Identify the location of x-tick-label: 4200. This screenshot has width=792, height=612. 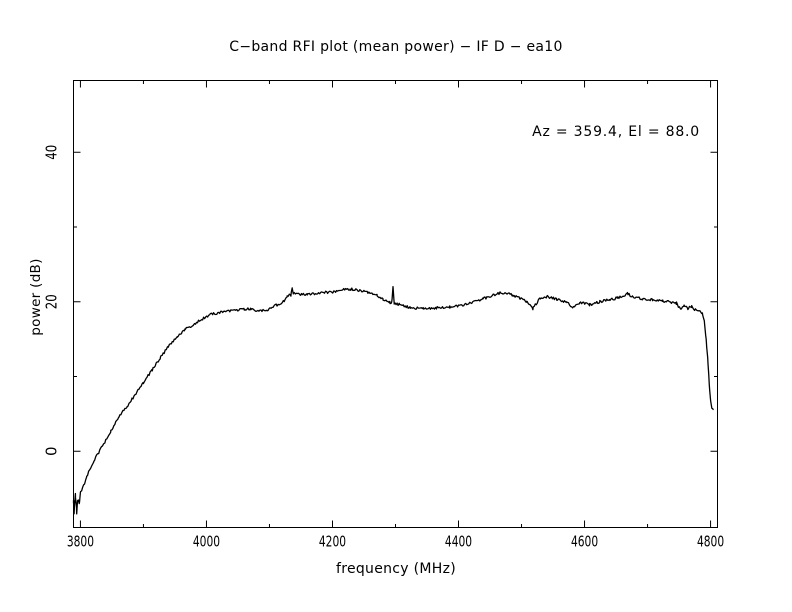
(332, 542).